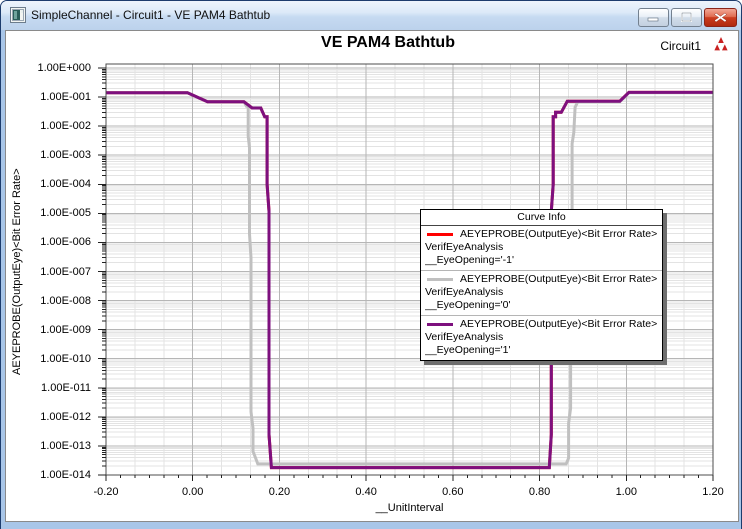 The height and width of the screenshot is (529, 742). I want to click on y-tick-label: 1.00E-011, so click(66, 387).